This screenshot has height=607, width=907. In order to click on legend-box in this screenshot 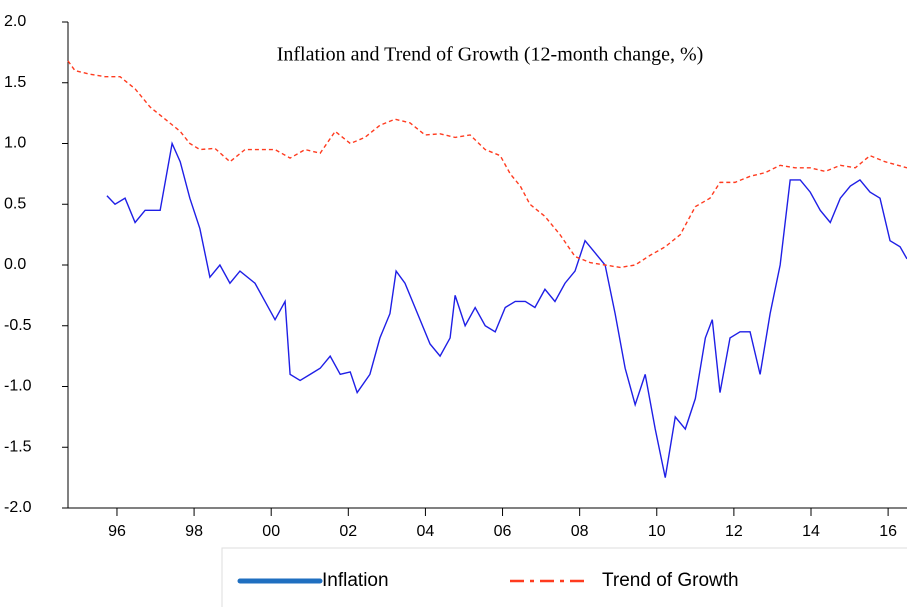, I will do `click(564, 577)`.